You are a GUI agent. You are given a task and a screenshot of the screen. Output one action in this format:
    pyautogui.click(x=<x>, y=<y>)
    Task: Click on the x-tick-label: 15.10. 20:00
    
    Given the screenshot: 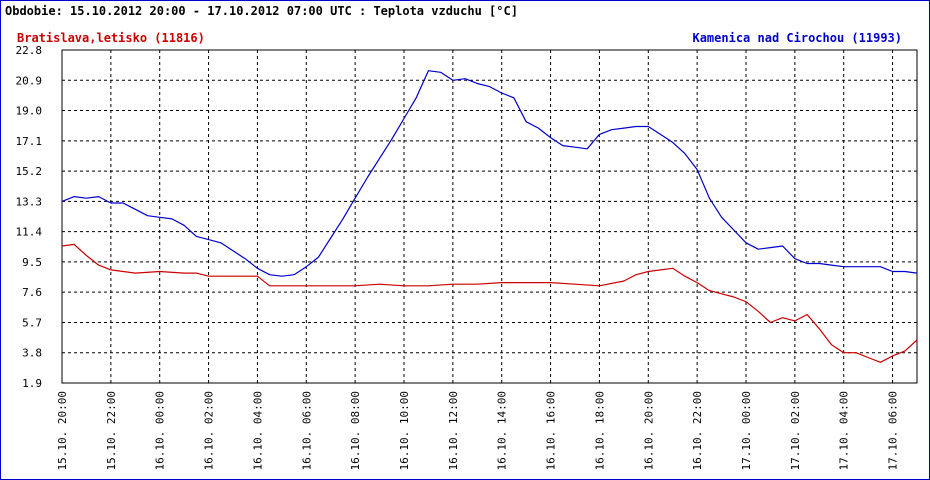 What is the action you would take?
    pyautogui.click(x=62, y=430)
    